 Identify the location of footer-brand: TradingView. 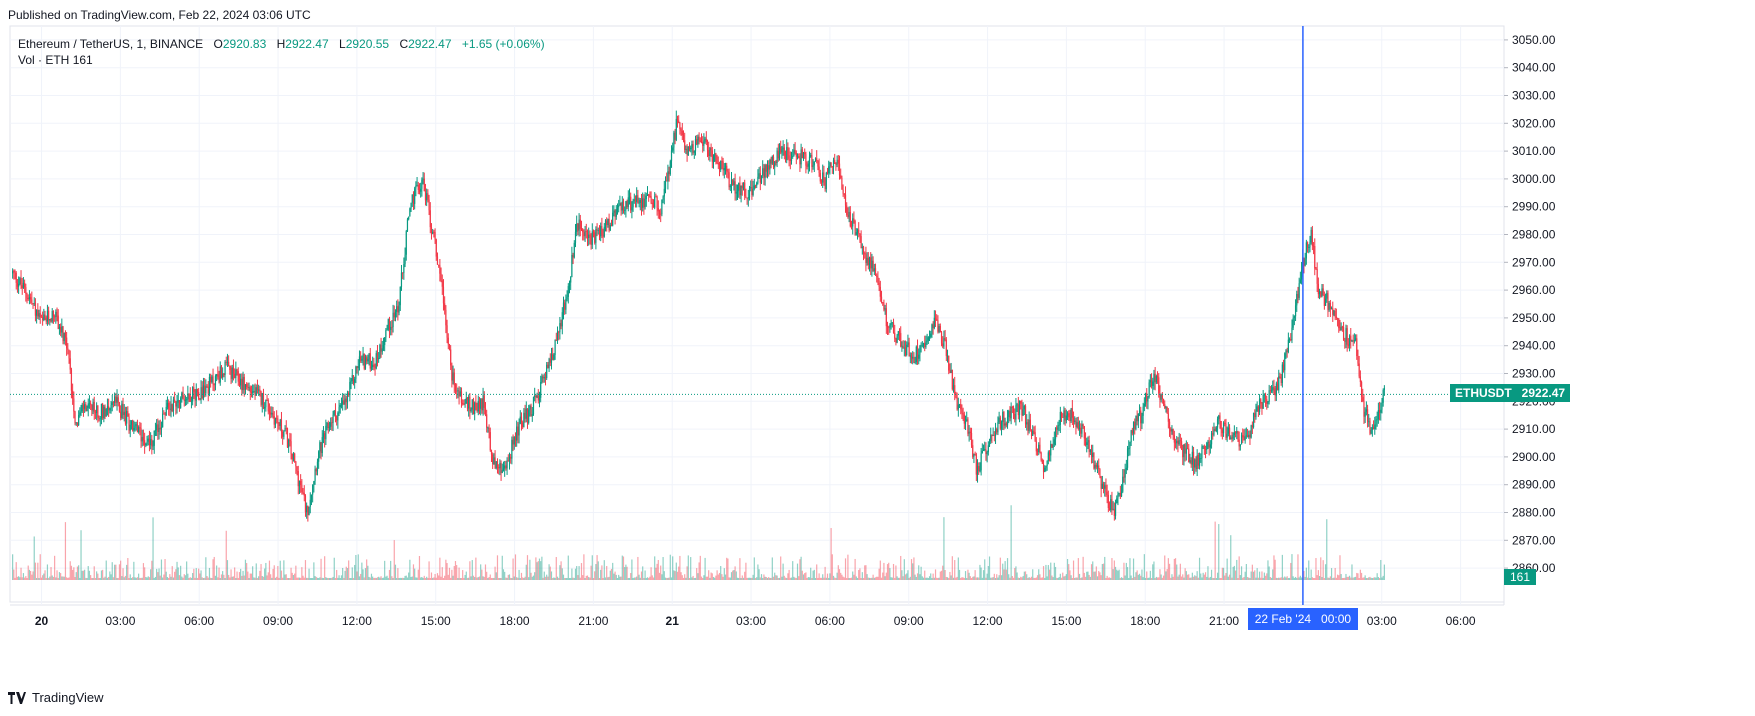
(56, 697).